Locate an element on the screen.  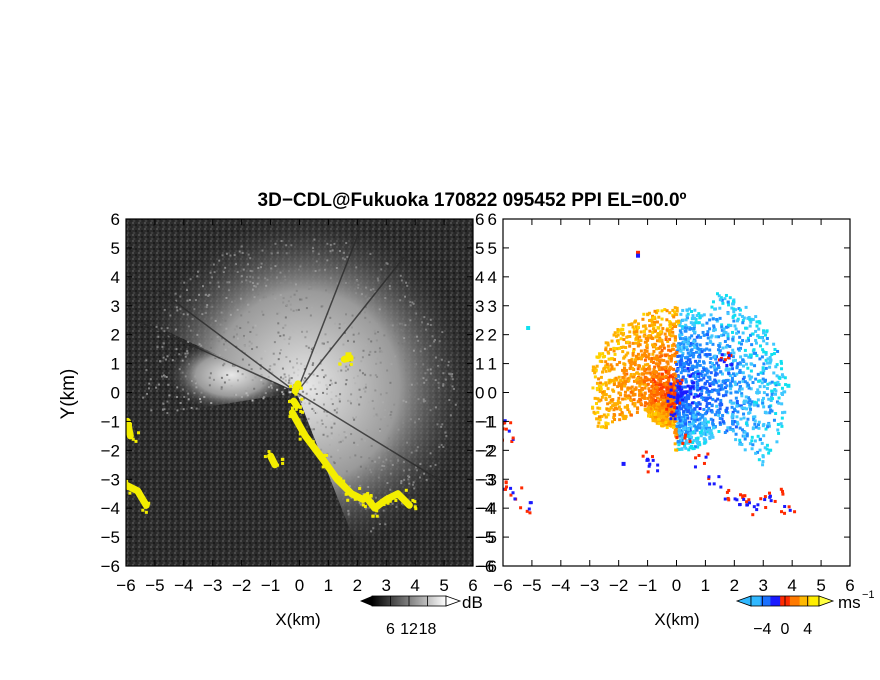
x-axis-label-left: X(km) is located at coordinates (297, 619).